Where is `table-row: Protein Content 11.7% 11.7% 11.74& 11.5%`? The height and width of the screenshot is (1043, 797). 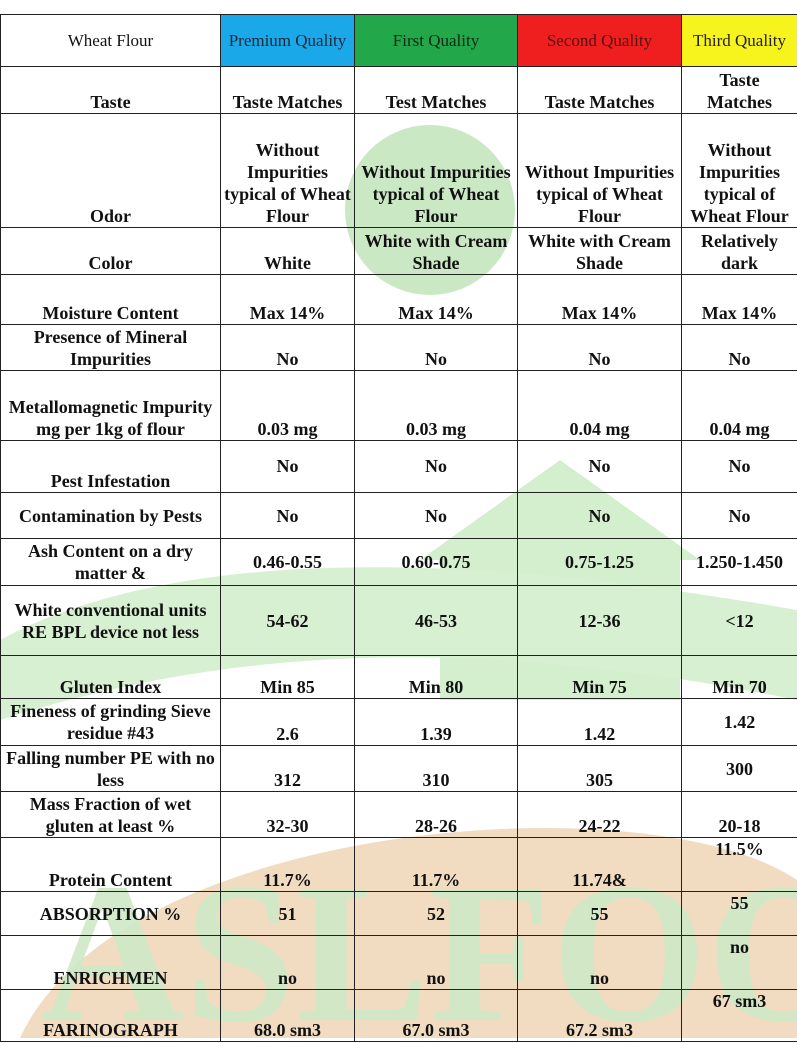 table-row: Protein Content 11.7% 11.7% 11.74& 11.5% is located at coordinates (399, 865).